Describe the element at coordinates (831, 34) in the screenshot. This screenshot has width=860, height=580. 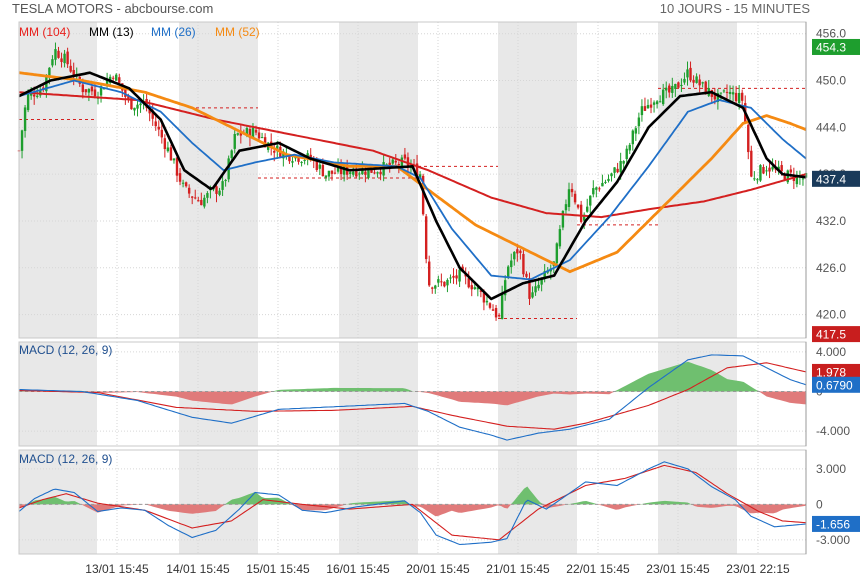
I see `y-tick-label: 456.0` at that location.